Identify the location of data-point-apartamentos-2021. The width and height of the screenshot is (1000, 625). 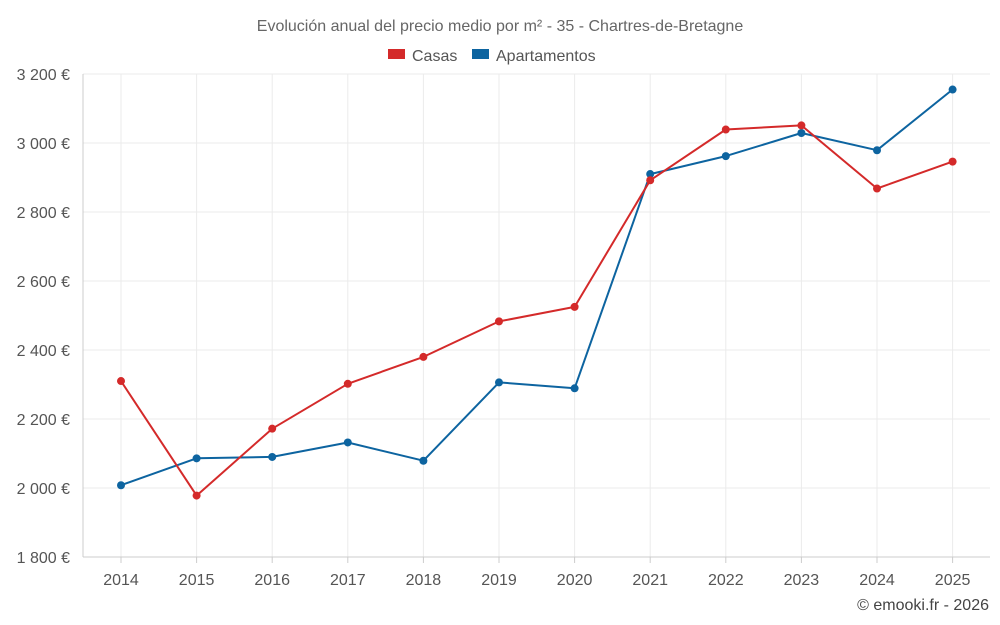
(650, 174).